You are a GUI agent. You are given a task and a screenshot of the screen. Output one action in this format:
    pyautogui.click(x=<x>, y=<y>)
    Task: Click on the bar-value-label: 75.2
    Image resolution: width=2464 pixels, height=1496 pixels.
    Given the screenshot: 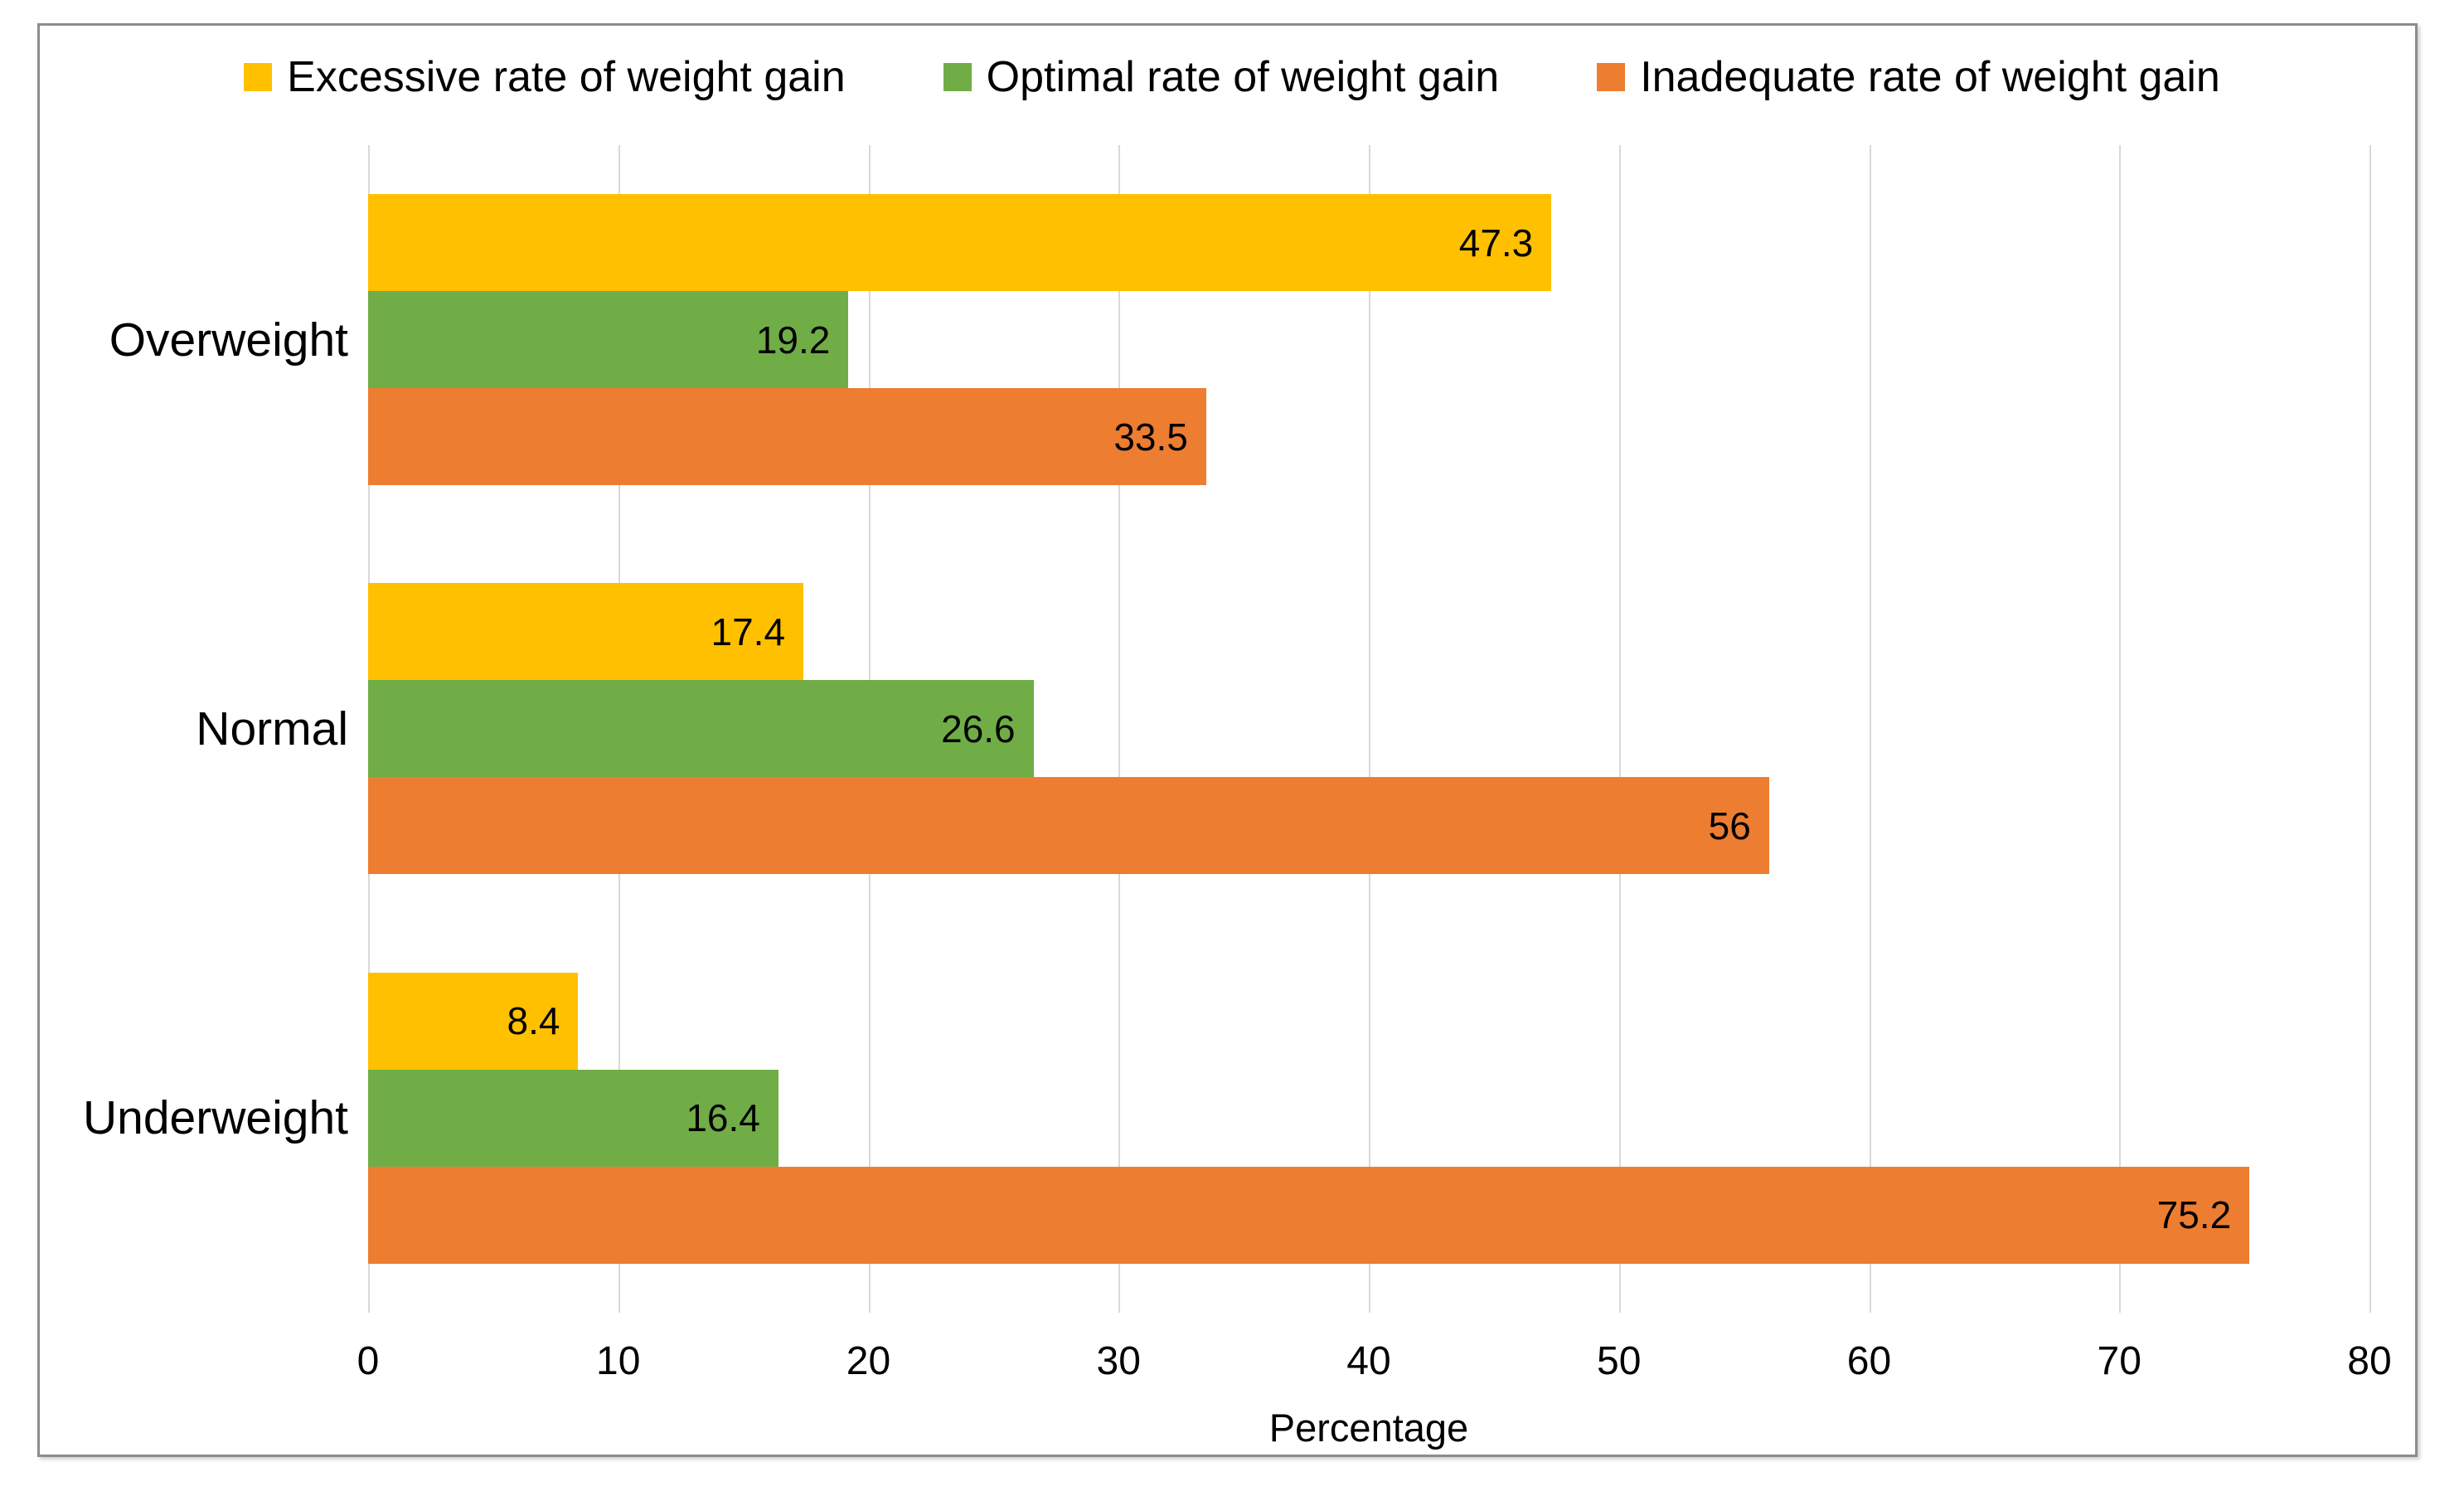 What is the action you would take?
    pyautogui.click(x=2194, y=1215)
    